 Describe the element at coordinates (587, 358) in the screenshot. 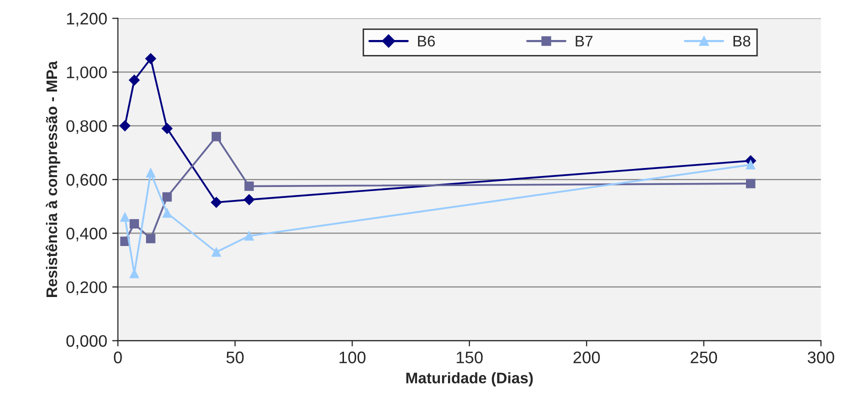

I see `x-tick-label: 200` at that location.